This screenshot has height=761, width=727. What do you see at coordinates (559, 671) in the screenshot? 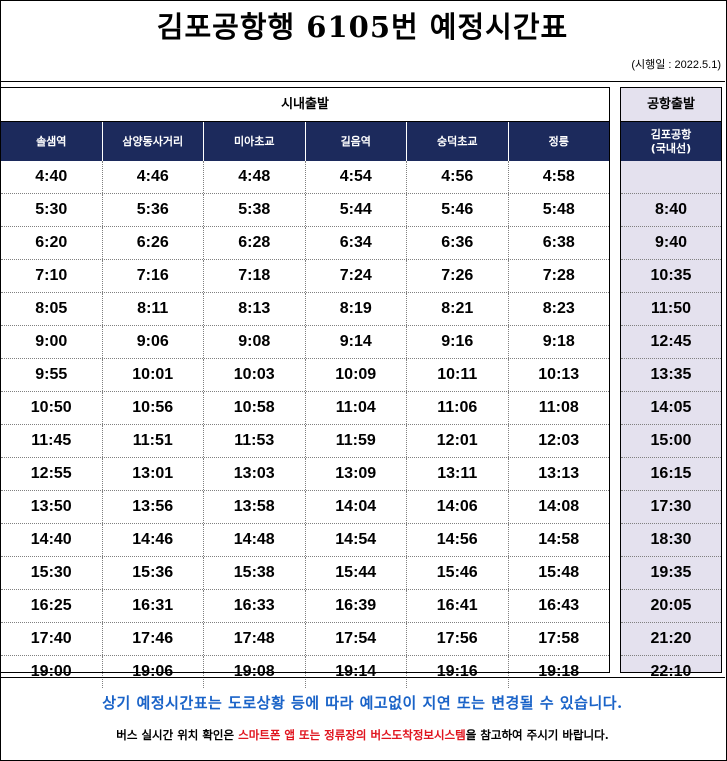
I see `time-cell: 19:18` at bounding box center [559, 671].